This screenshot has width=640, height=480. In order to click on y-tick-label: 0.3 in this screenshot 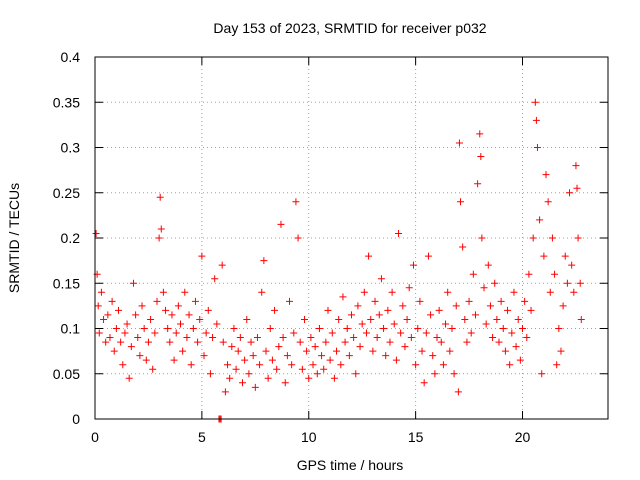, I will do `click(71, 148)`.